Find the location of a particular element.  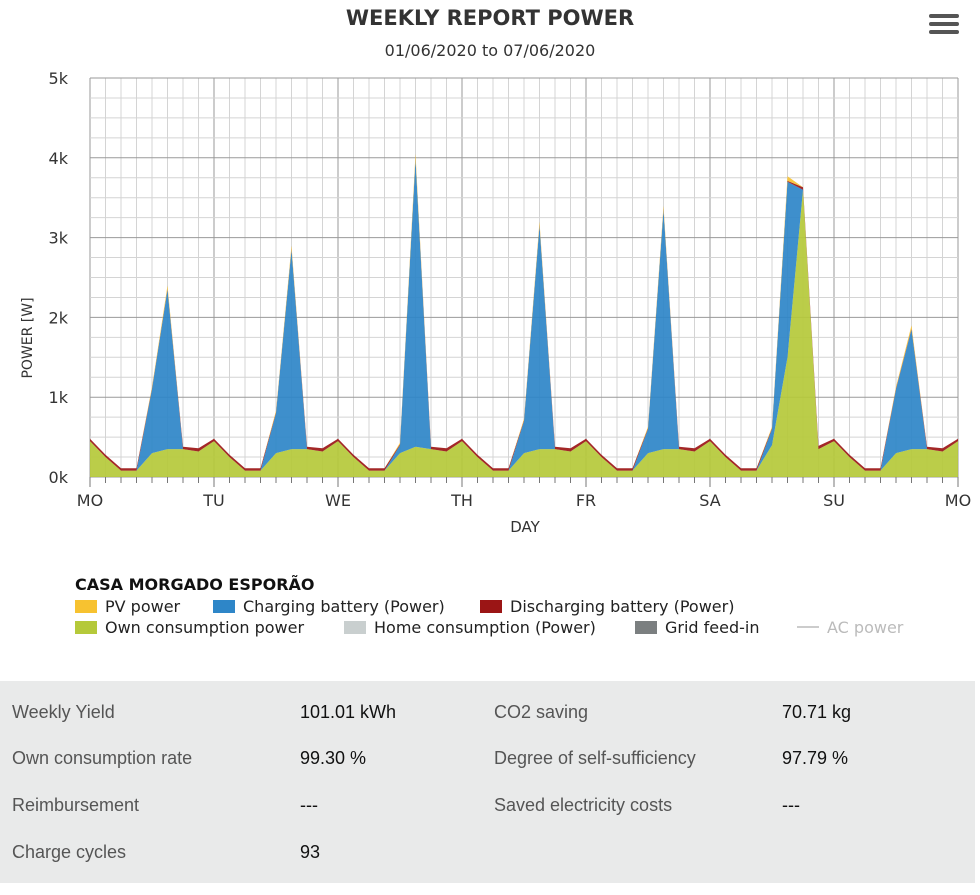

self-sufficiency-label: Degree of self-sufficiency is located at coordinates (595, 758).